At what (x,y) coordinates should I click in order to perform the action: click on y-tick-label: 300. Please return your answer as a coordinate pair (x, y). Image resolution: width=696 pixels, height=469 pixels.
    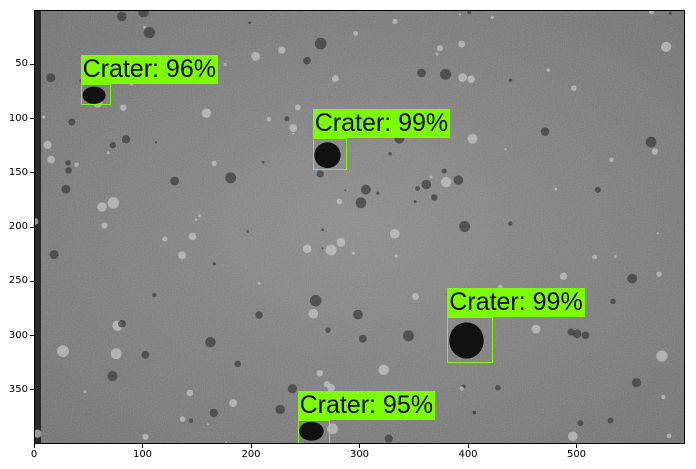
    Looking at the image, I should click on (18, 335).